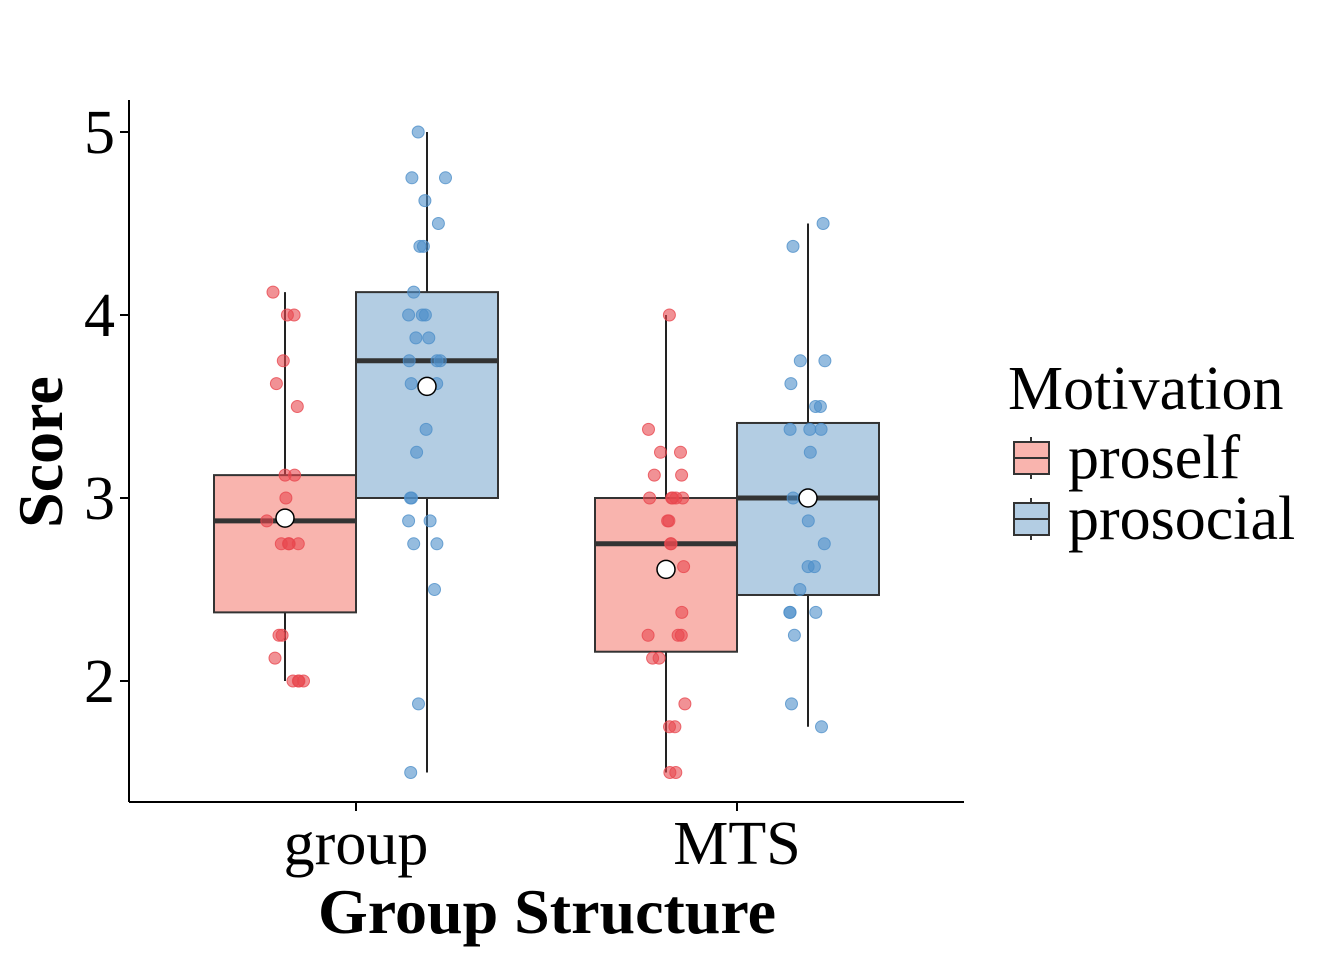  I want to click on box-proself-group, so click(285, 486).